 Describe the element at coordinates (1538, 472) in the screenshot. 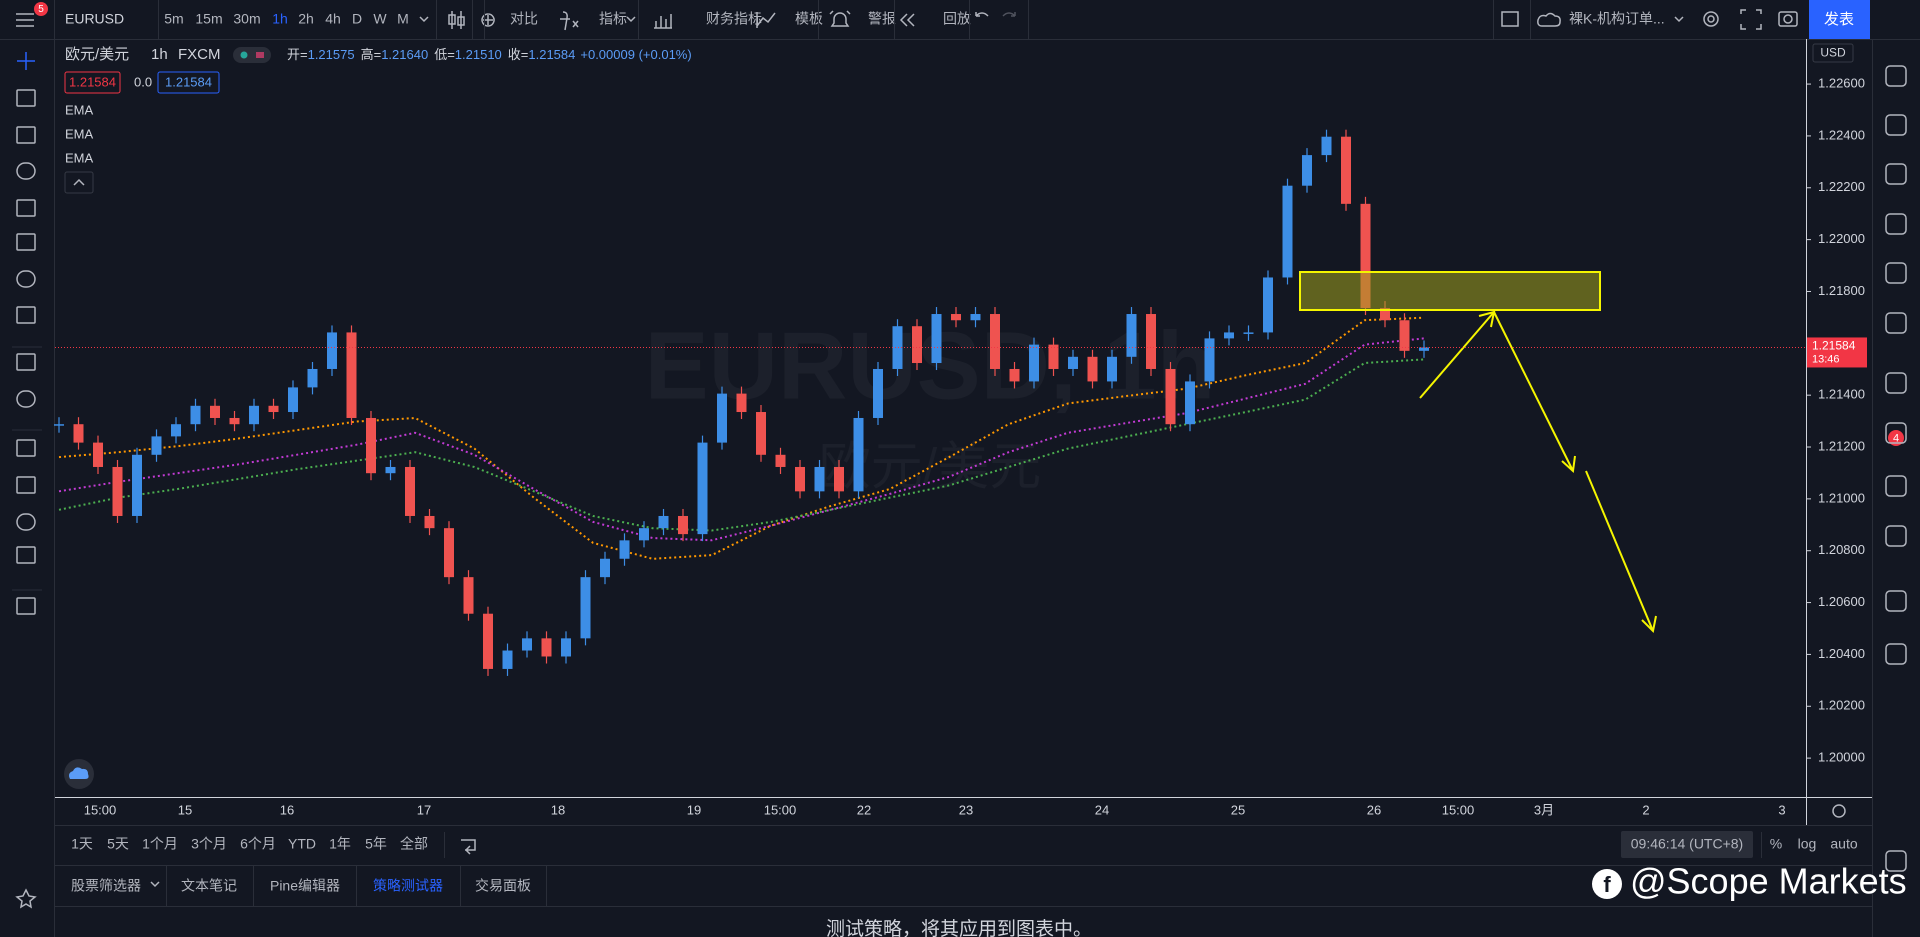

I see `projection-arrows` at that location.